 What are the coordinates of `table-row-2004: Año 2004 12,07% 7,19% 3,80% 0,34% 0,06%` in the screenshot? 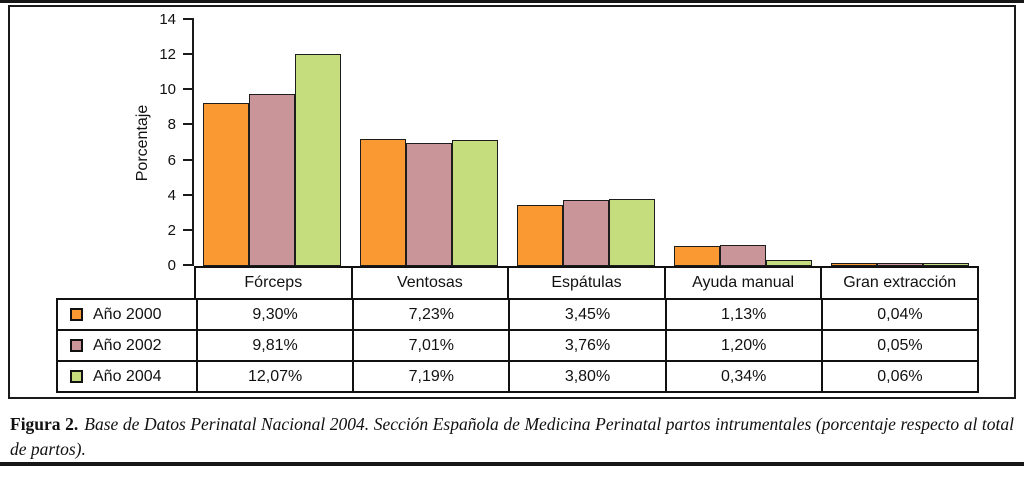 It's located at (517, 375).